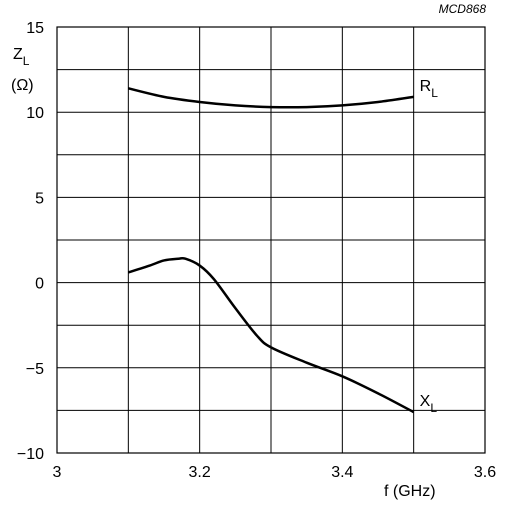 The height and width of the screenshot is (506, 505). Describe the element at coordinates (200, 472) in the screenshot. I see `x-tick-label: 3.2` at that location.